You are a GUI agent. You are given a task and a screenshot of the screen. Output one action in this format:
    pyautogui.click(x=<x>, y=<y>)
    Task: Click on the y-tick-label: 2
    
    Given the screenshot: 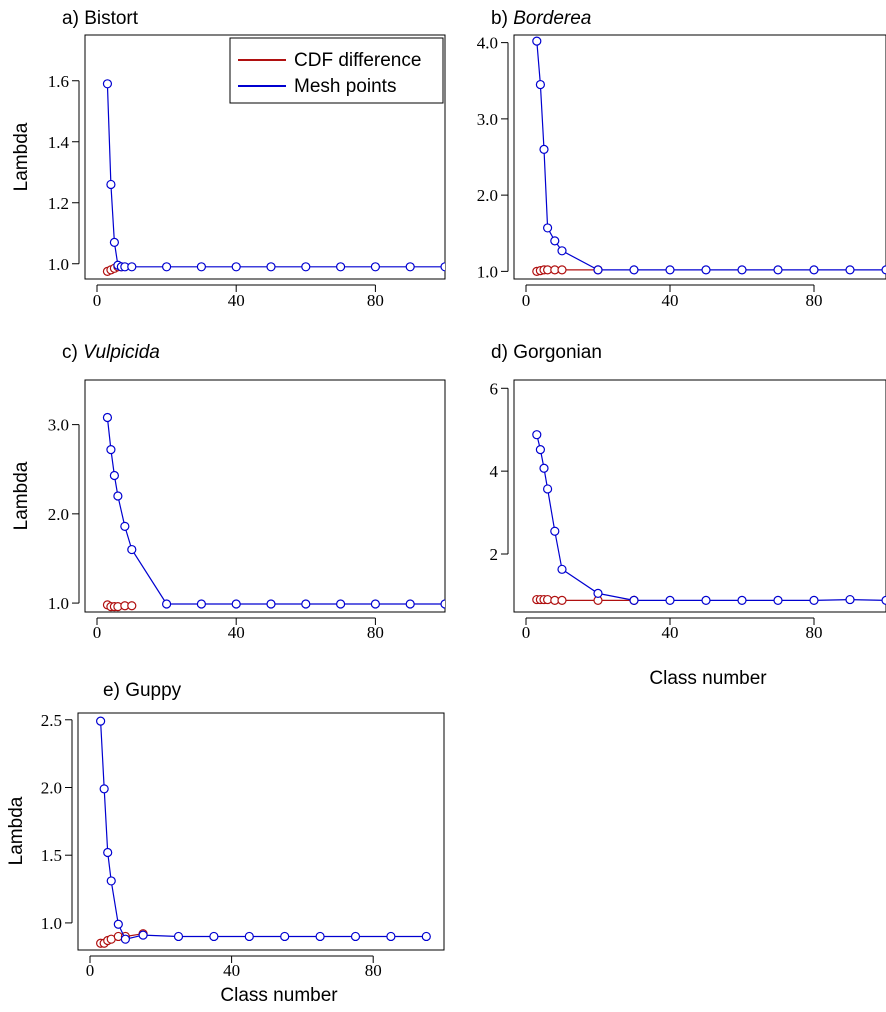 What is the action you would take?
    pyautogui.click(x=494, y=554)
    